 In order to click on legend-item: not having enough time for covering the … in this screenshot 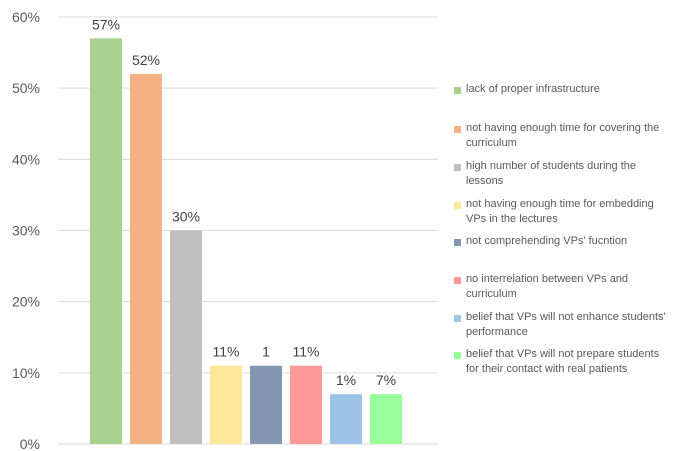, I will do `click(564, 136)`.